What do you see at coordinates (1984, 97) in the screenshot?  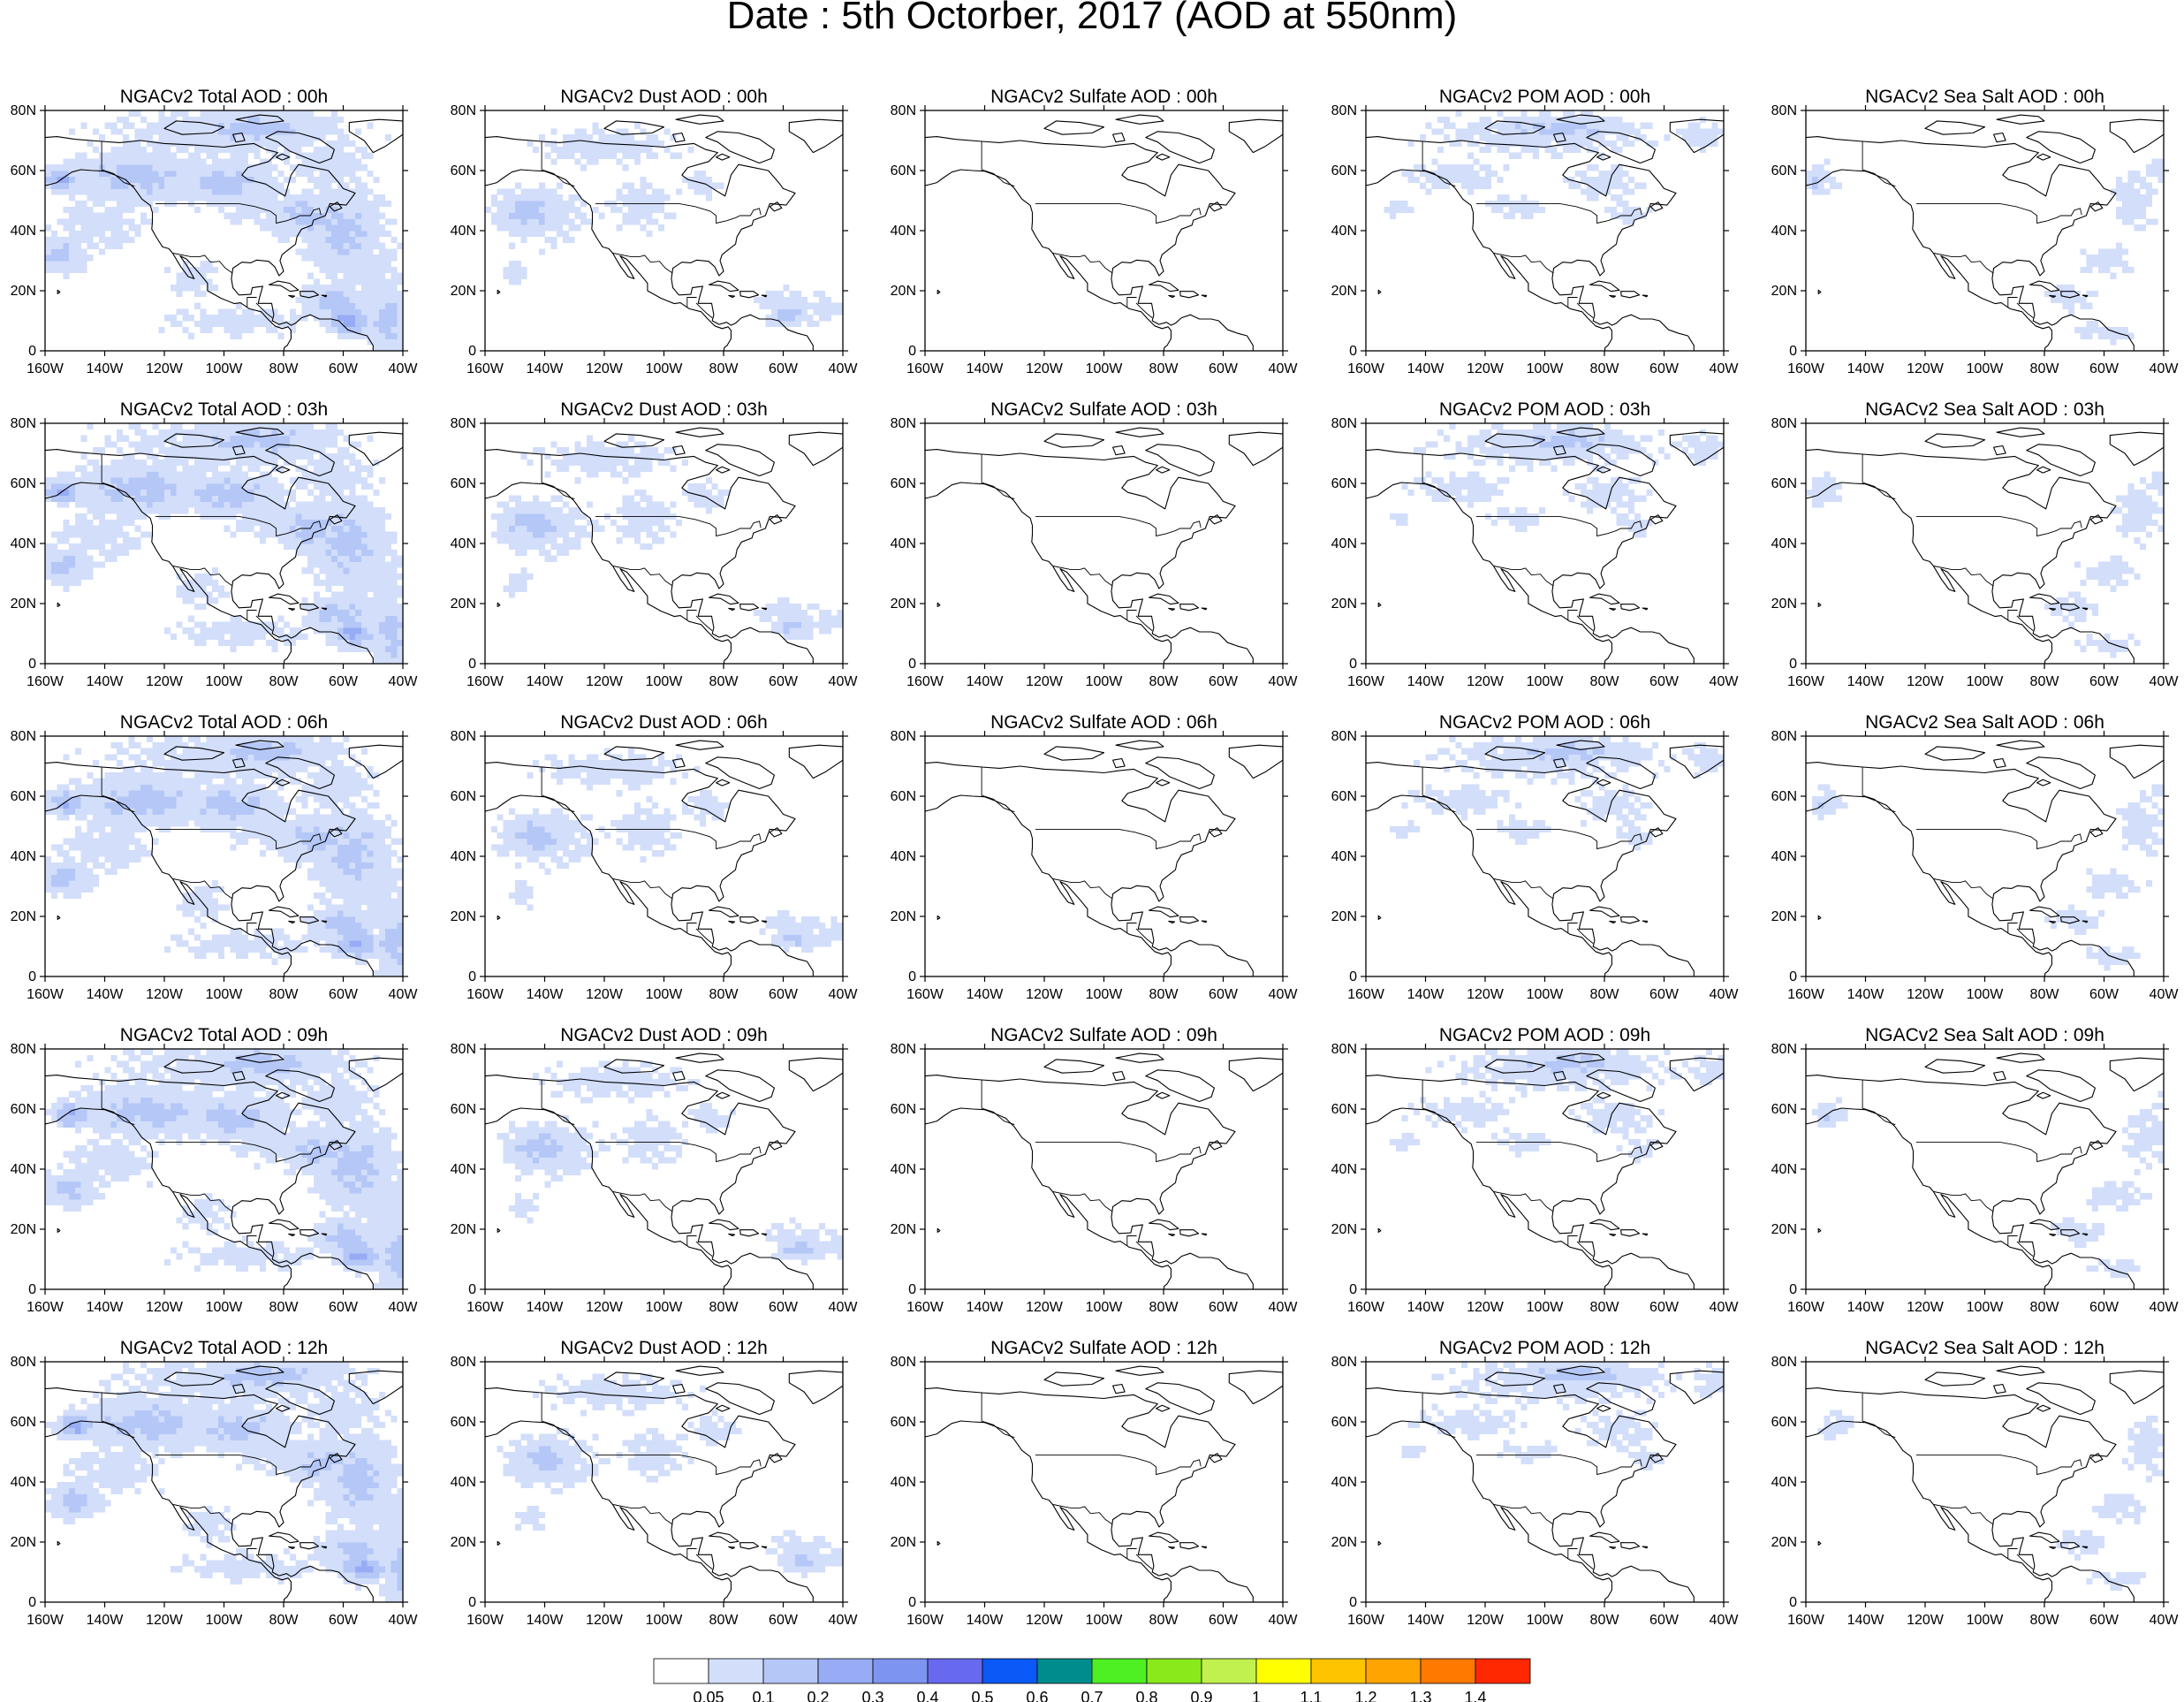 I see `panel-title: NGACv2 Sea Salt AOD : 00h` at bounding box center [1984, 97].